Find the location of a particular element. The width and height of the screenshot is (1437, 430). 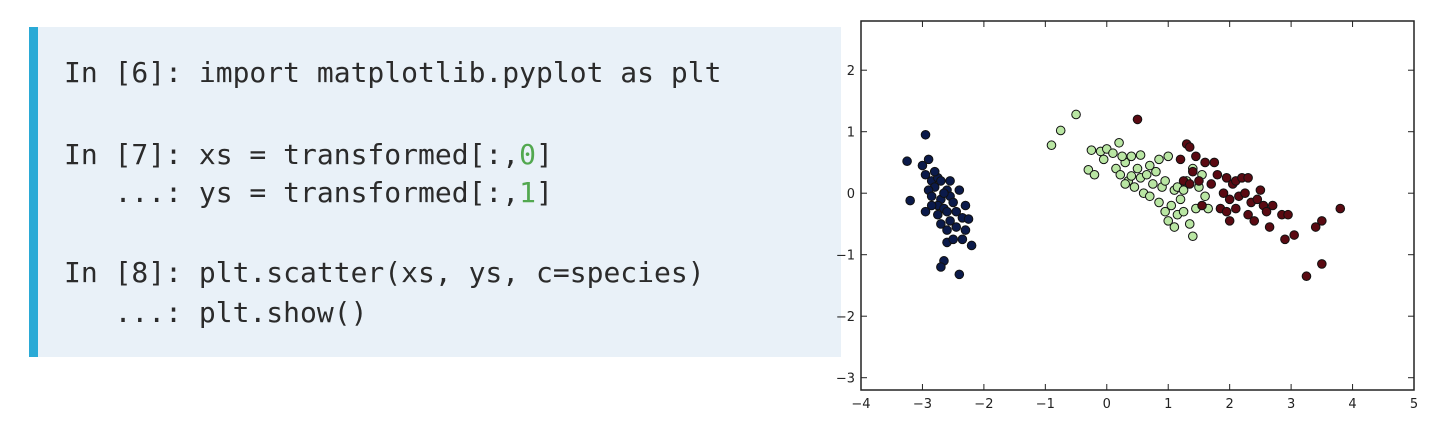

y-tick-label: −2 is located at coordinates (845, 317).